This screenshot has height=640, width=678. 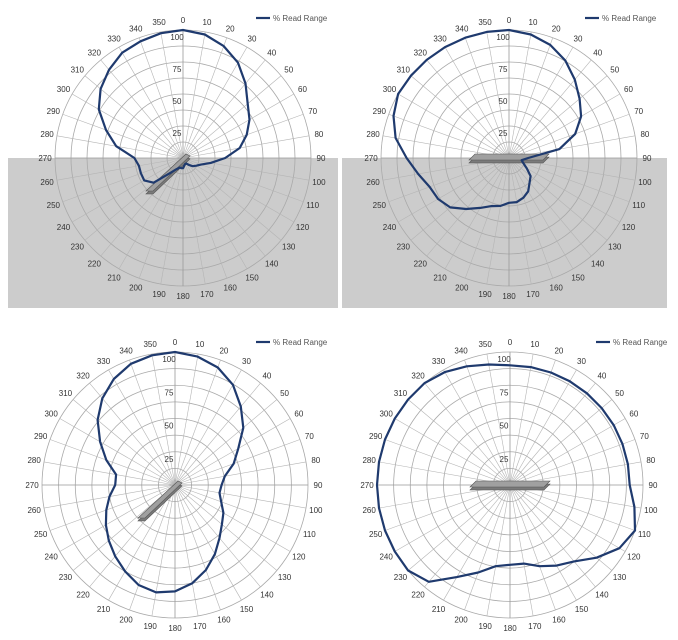 I want to click on angle-tick-label: 180, so click(x=509, y=296).